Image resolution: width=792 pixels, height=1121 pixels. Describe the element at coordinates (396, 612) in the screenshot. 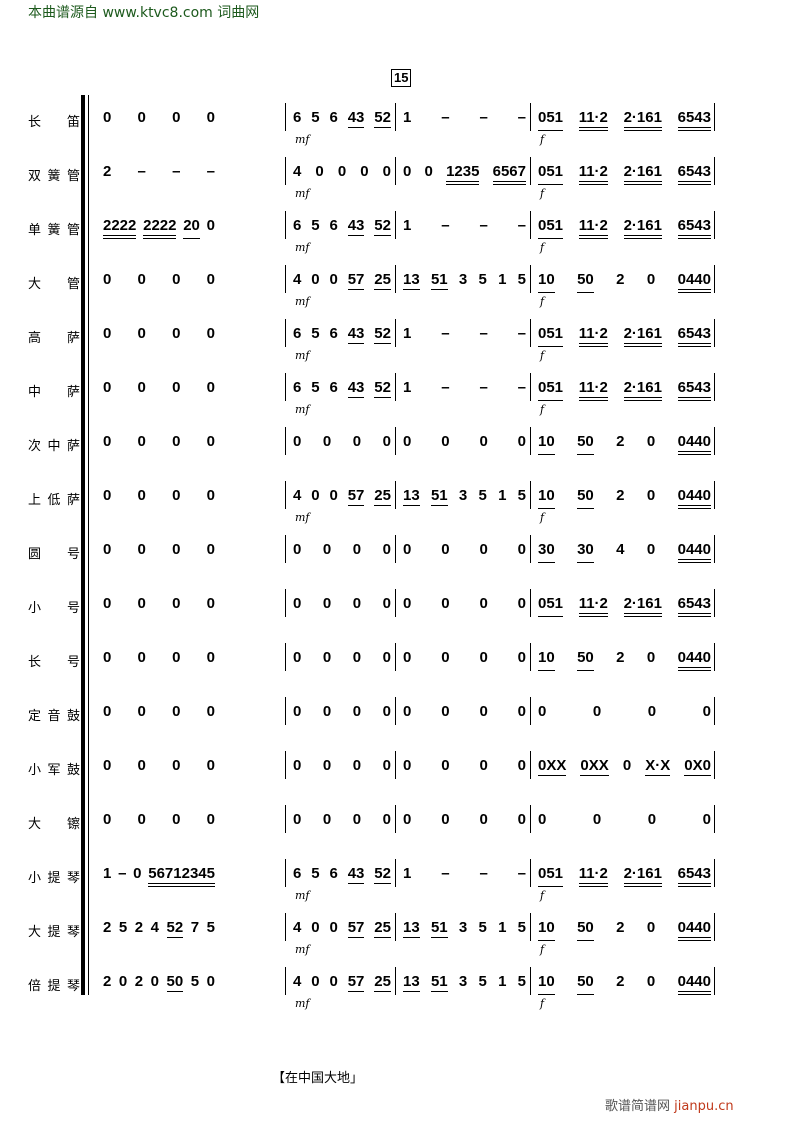

I see `staff-row: 小 号 0 0 0 0 0 0 0 0 0 0 0 0 051 11·2 2·161 6543` at that location.